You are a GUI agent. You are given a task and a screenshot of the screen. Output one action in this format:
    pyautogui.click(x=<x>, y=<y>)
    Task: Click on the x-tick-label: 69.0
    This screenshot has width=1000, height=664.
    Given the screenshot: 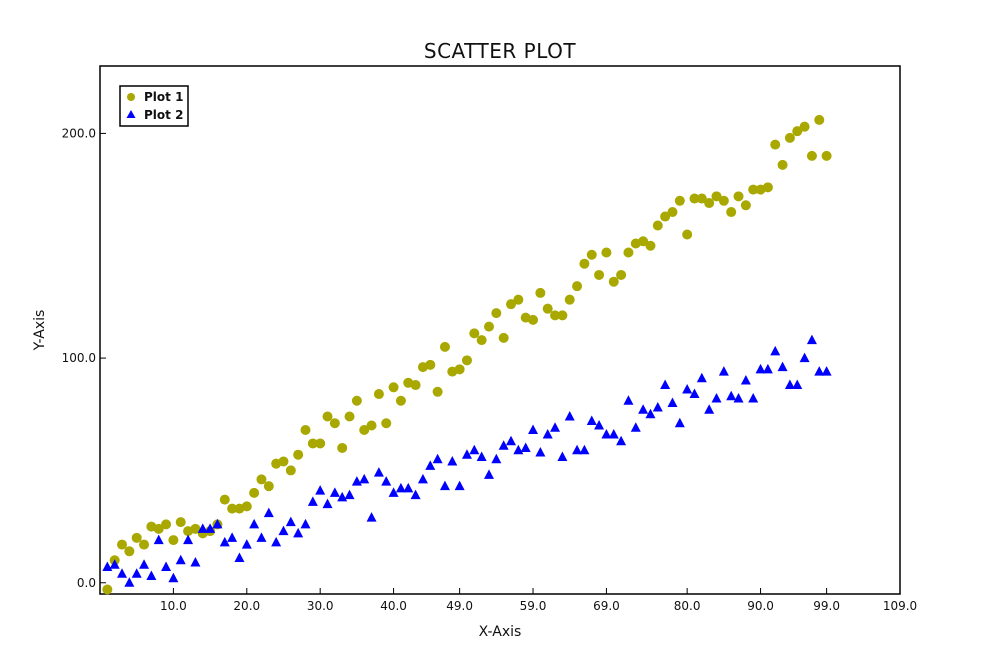 What is the action you would take?
    pyautogui.click(x=606, y=606)
    